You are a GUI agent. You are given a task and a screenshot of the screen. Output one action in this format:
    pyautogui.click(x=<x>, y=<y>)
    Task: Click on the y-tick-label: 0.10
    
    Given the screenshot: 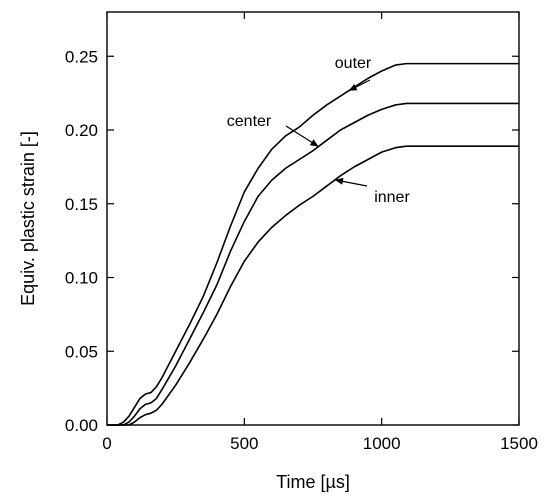 What is the action you would take?
    pyautogui.click(x=81, y=278)
    